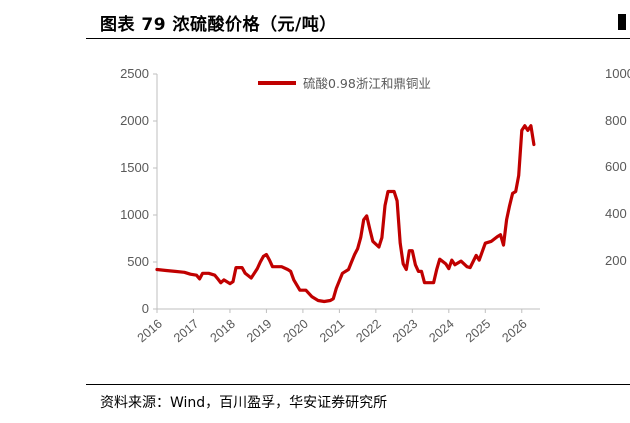 This screenshot has width=630, height=423. What do you see at coordinates (622, 22) in the screenshot?
I see `neighbor-title-edge` at bounding box center [622, 22].